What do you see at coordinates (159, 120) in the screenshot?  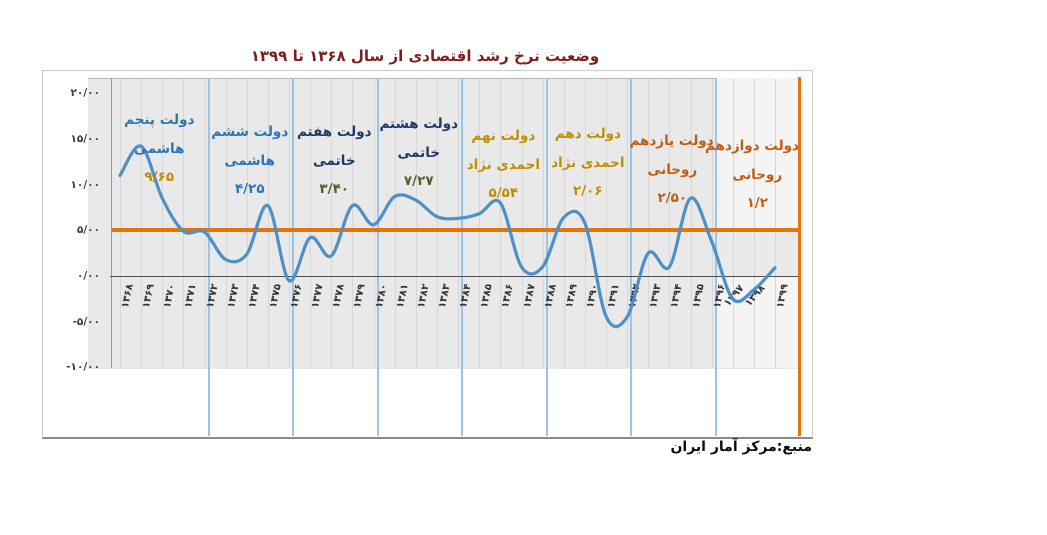 I see `government-name: دولت پنجم` at bounding box center [159, 120].